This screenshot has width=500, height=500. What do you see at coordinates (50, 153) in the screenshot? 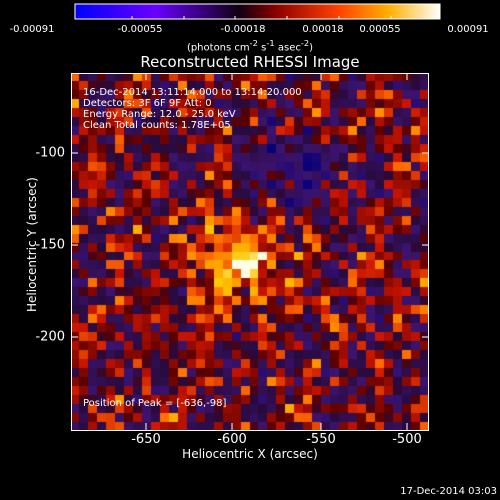
I see `y-tick-label: -100` at bounding box center [50, 153].